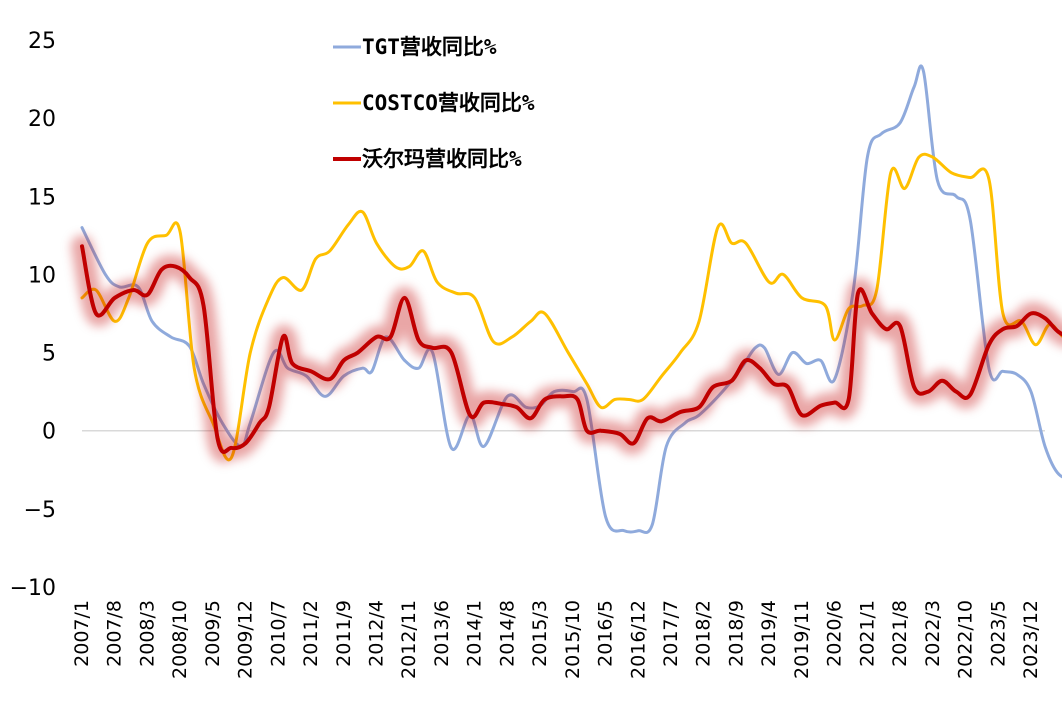 The width and height of the screenshot is (1062, 720). I want to click on x-tick-label: 2007/1, so click(82, 633).